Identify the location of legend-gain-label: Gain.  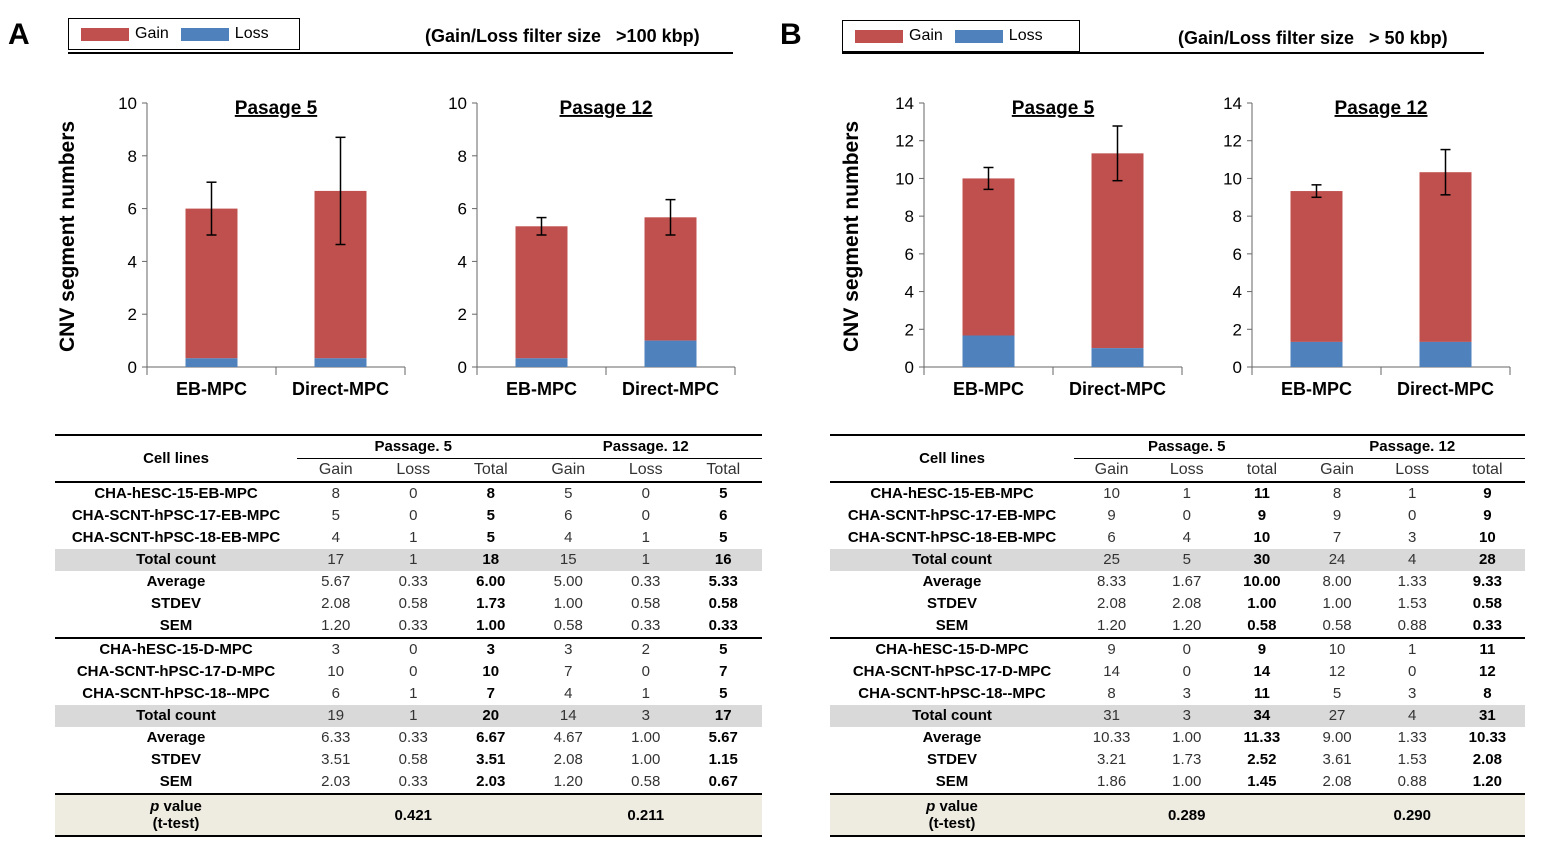
(152, 33).